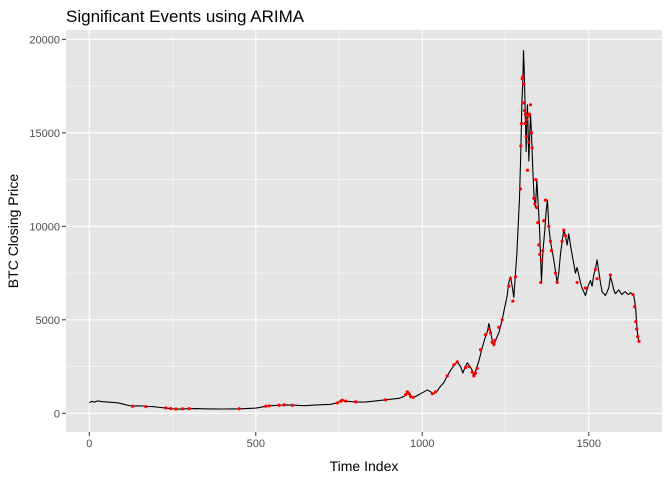 This screenshot has height=480, width=672. What do you see at coordinates (44, 40) in the screenshot?
I see `y-tick-label: 20000` at bounding box center [44, 40].